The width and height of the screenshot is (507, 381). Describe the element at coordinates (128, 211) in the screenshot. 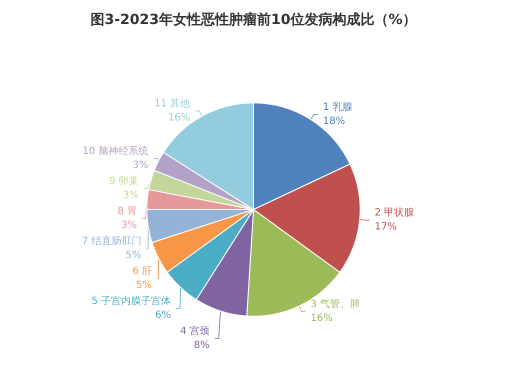

I see `slice-label: 8 胃` at that location.